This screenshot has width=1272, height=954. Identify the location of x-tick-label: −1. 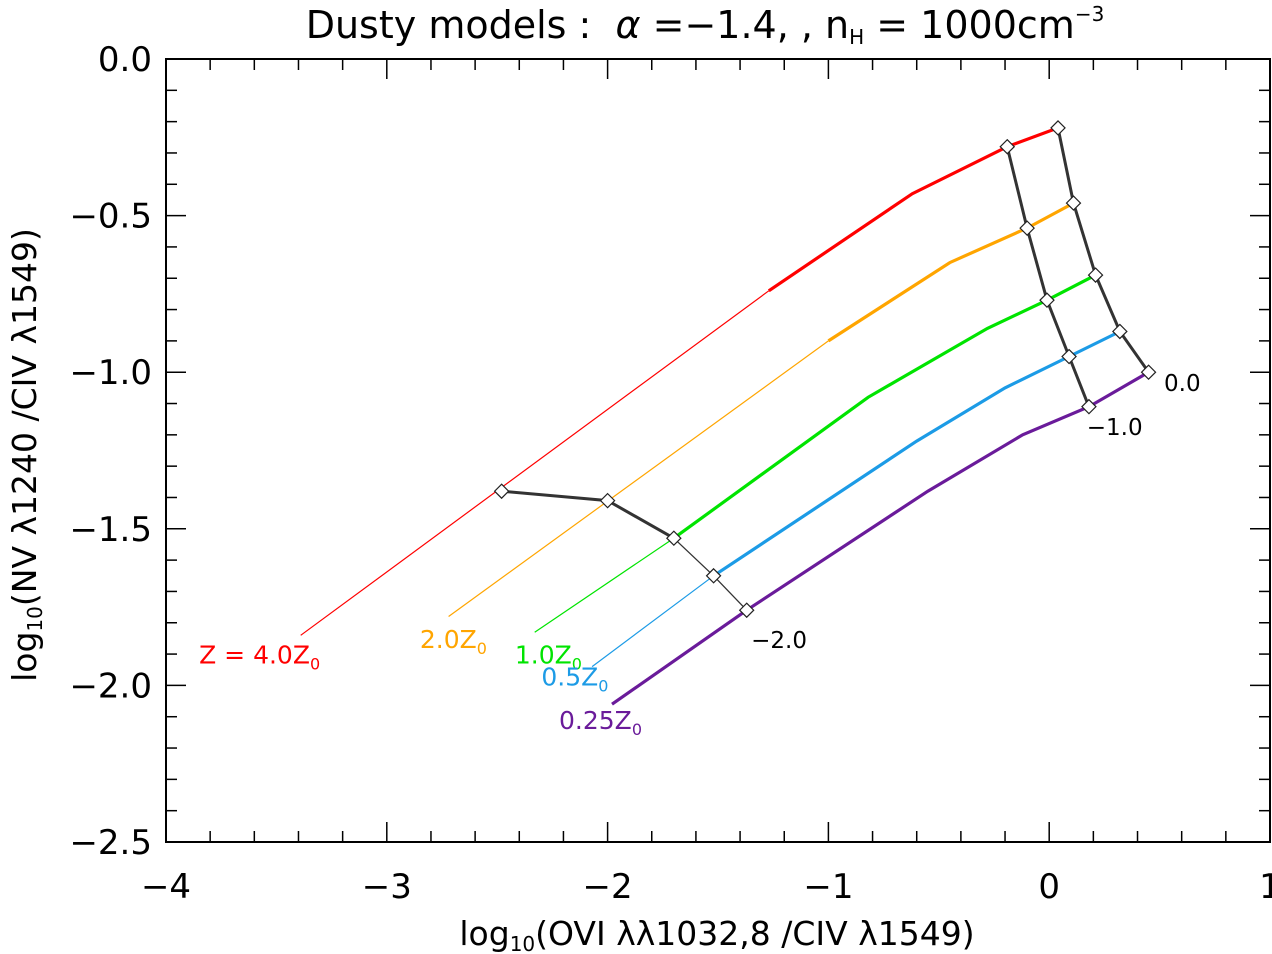
(828, 887).